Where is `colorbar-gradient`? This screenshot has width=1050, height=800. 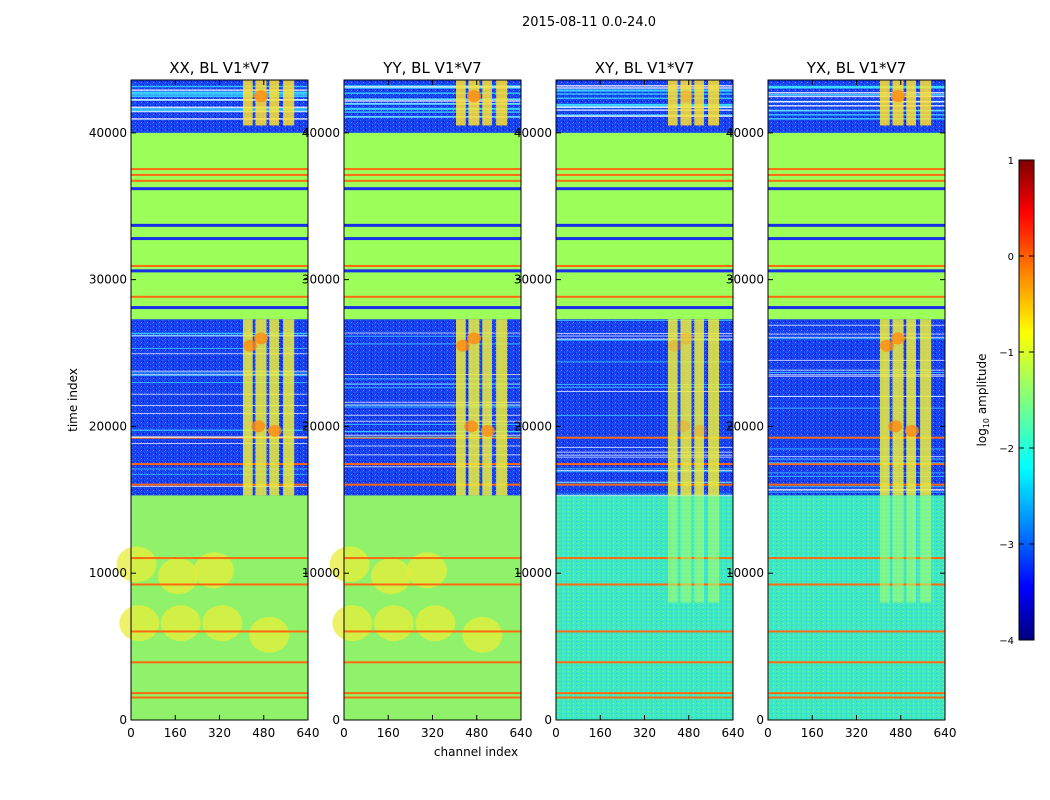
colorbar-gradient is located at coordinates (1026, 400).